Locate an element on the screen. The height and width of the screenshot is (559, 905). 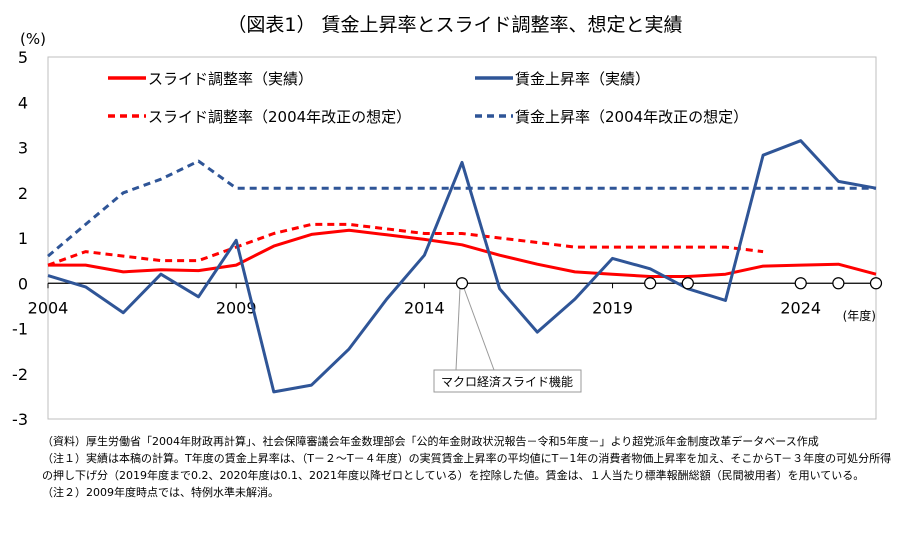
x-tick-label: 2004 is located at coordinates (48, 307).